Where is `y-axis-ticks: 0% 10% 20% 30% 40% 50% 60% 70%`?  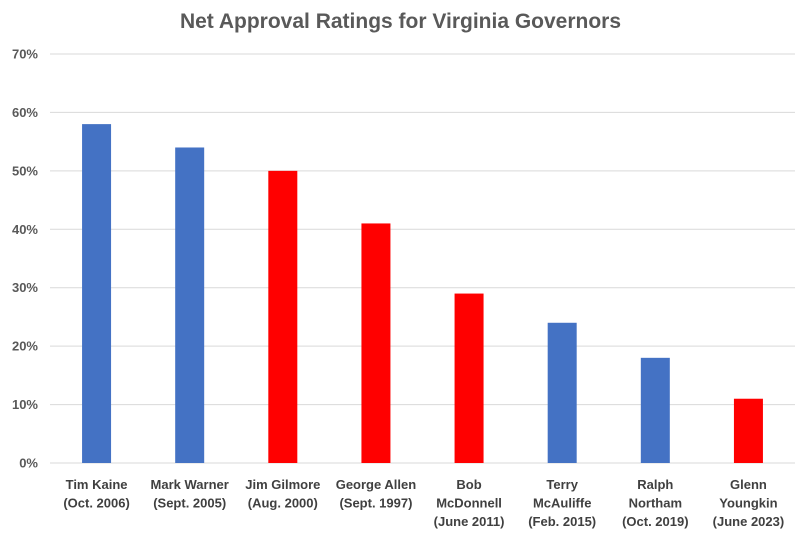 y-axis-ticks: 0% 10% 20% 30% 40% 50% 60% 70% is located at coordinates (25, 259).